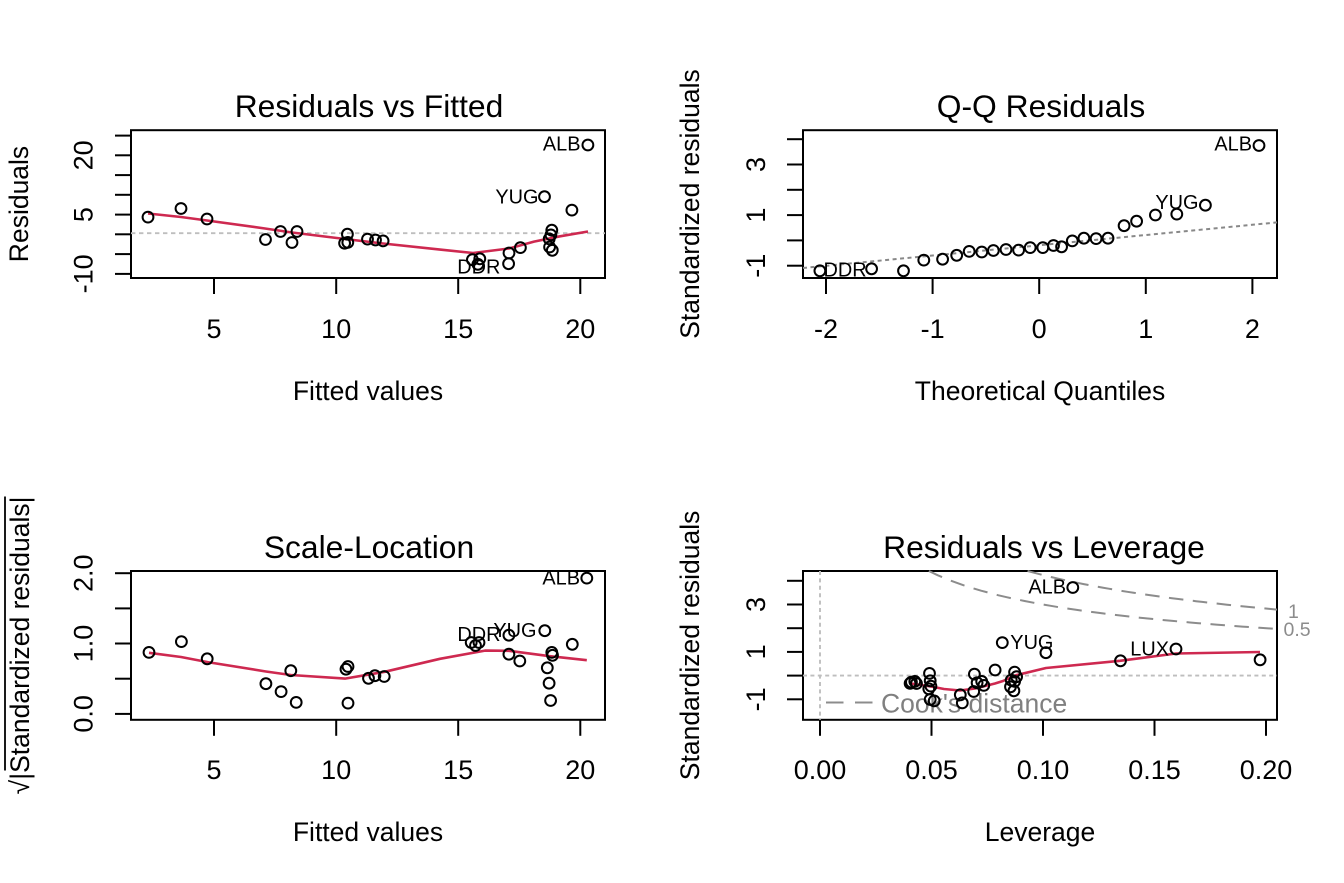  What do you see at coordinates (1252, 329) in the screenshot?
I see `svg-text: 2` at bounding box center [1252, 329].